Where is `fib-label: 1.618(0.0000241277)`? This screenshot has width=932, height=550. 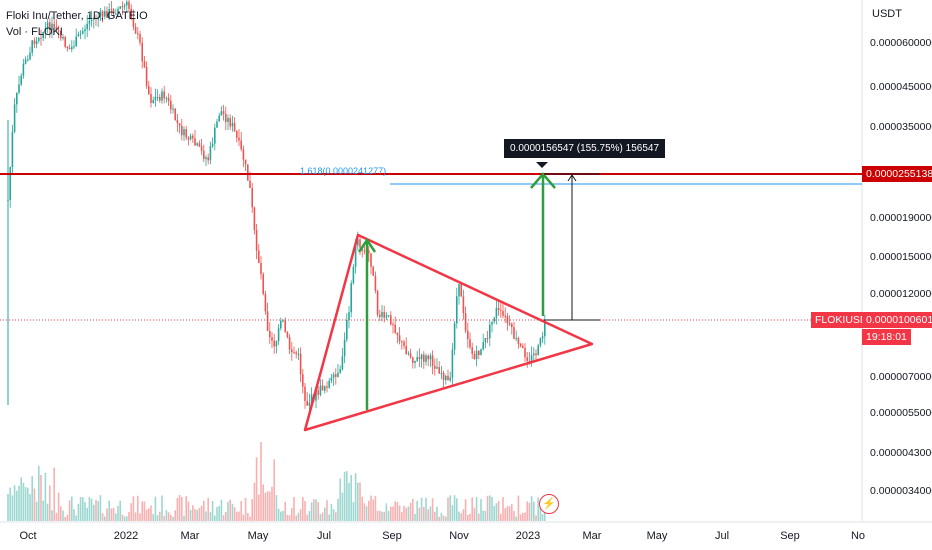
fib-label: 1.618(0.0000241277) is located at coordinates (343, 171).